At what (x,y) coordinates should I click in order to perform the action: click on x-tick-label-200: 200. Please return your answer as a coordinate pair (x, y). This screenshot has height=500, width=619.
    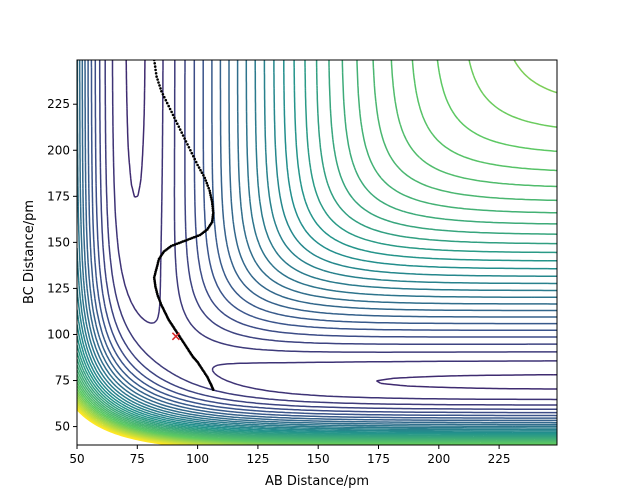
    Looking at the image, I should click on (438, 459).